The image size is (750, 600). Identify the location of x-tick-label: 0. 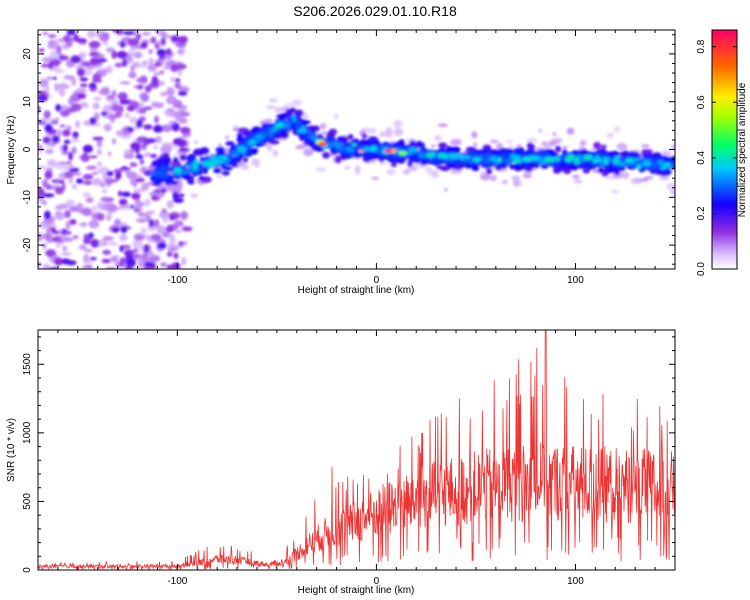
(377, 581).